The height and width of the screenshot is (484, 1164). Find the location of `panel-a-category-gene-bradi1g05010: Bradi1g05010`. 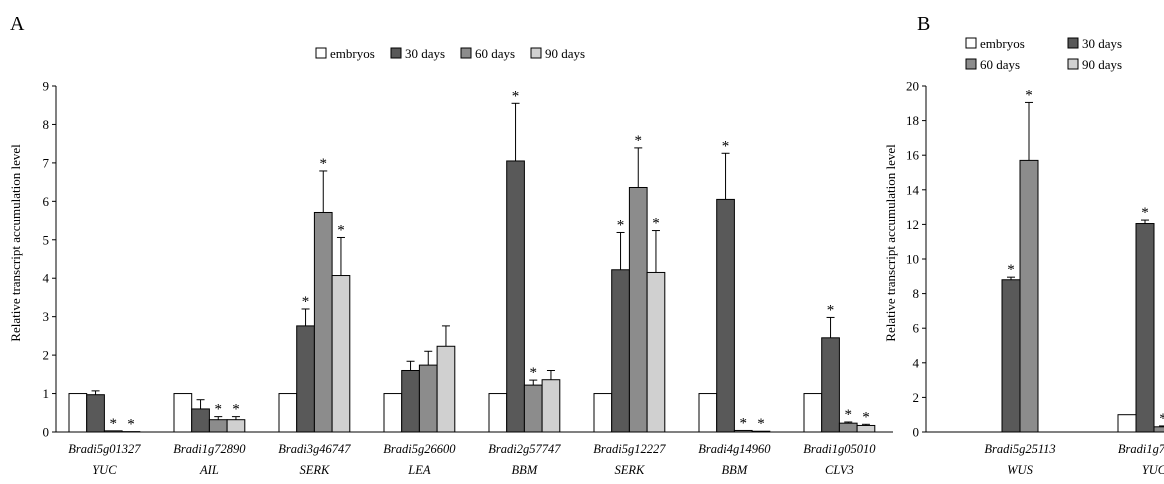

panel-a-category-gene-bradi1g05010: Bradi1g05010 is located at coordinates (839, 449).